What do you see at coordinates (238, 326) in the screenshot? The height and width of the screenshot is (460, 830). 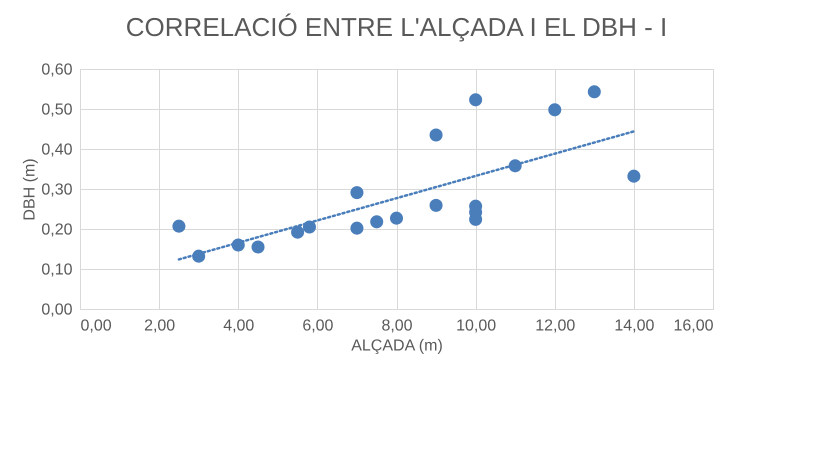 I see `x-tick-label: 4,00` at bounding box center [238, 326].